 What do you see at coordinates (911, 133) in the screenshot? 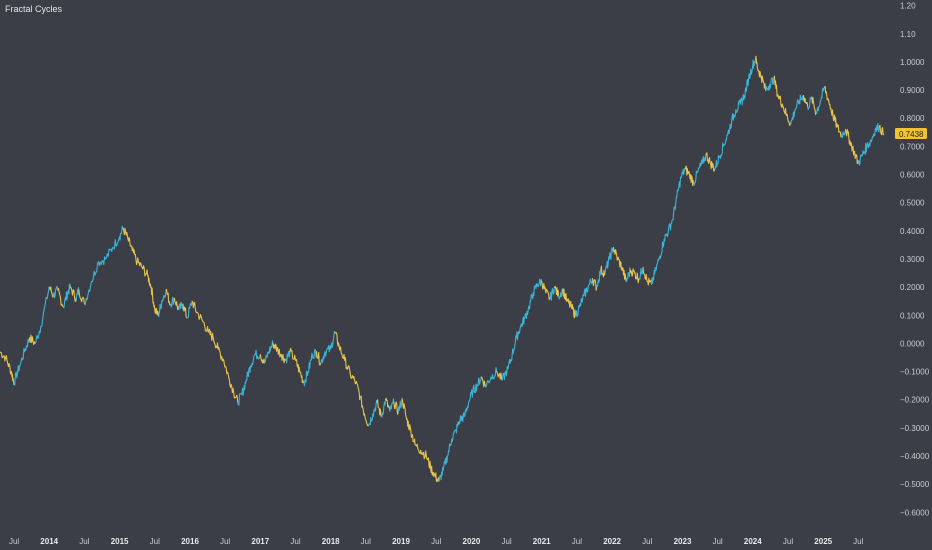
I see `last-price-tag` at bounding box center [911, 133].